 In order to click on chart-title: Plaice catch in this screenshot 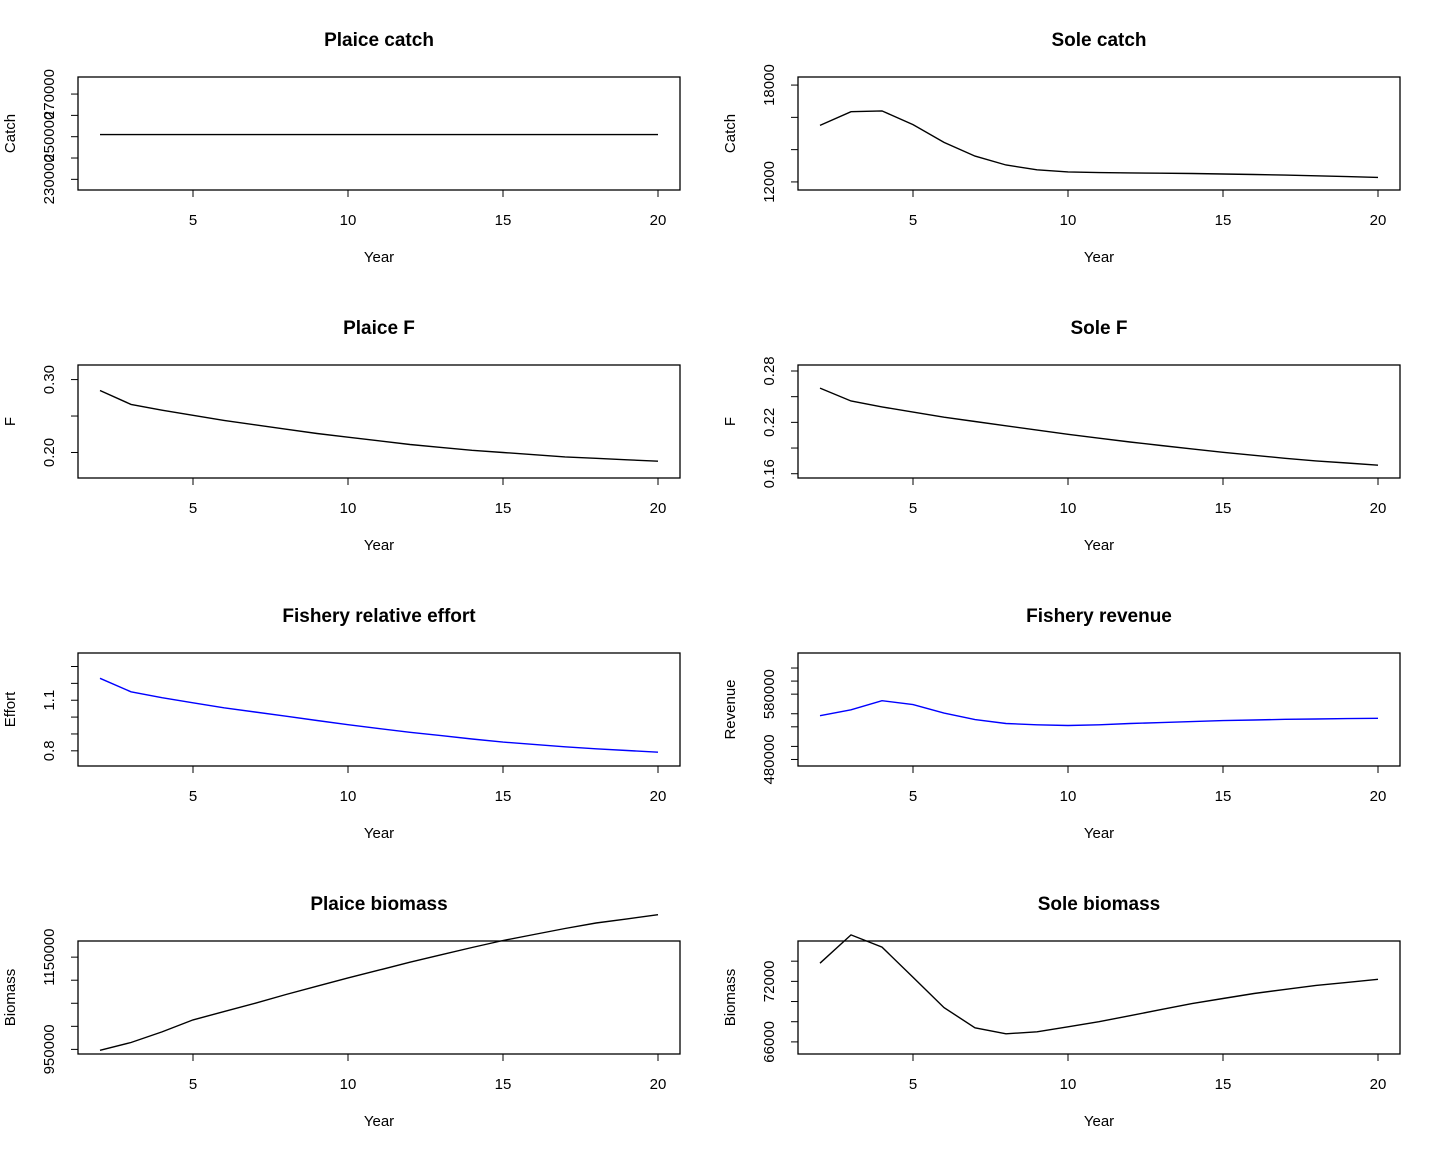, I will do `click(379, 40)`.